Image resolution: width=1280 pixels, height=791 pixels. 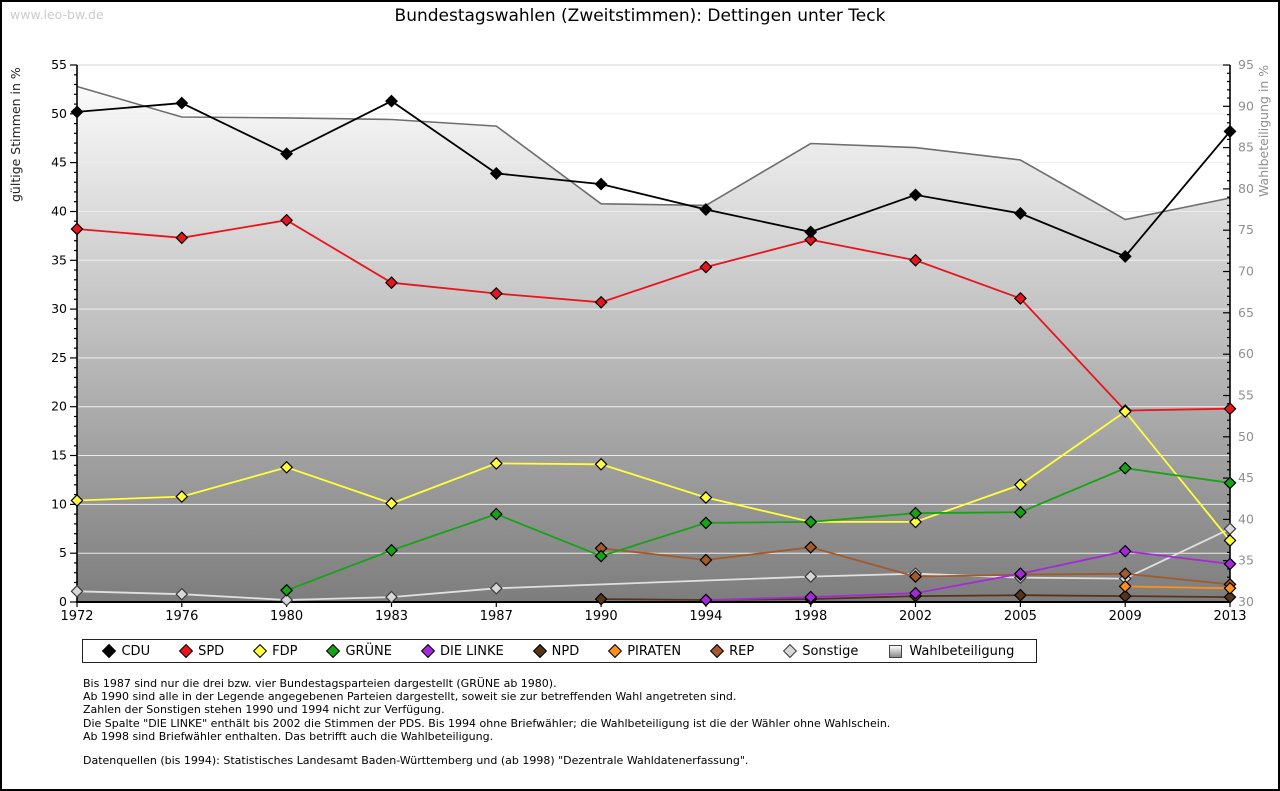 I want to click on legend-item-wahlbeteiligung: Wahlbeteiligung, so click(x=951, y=651).